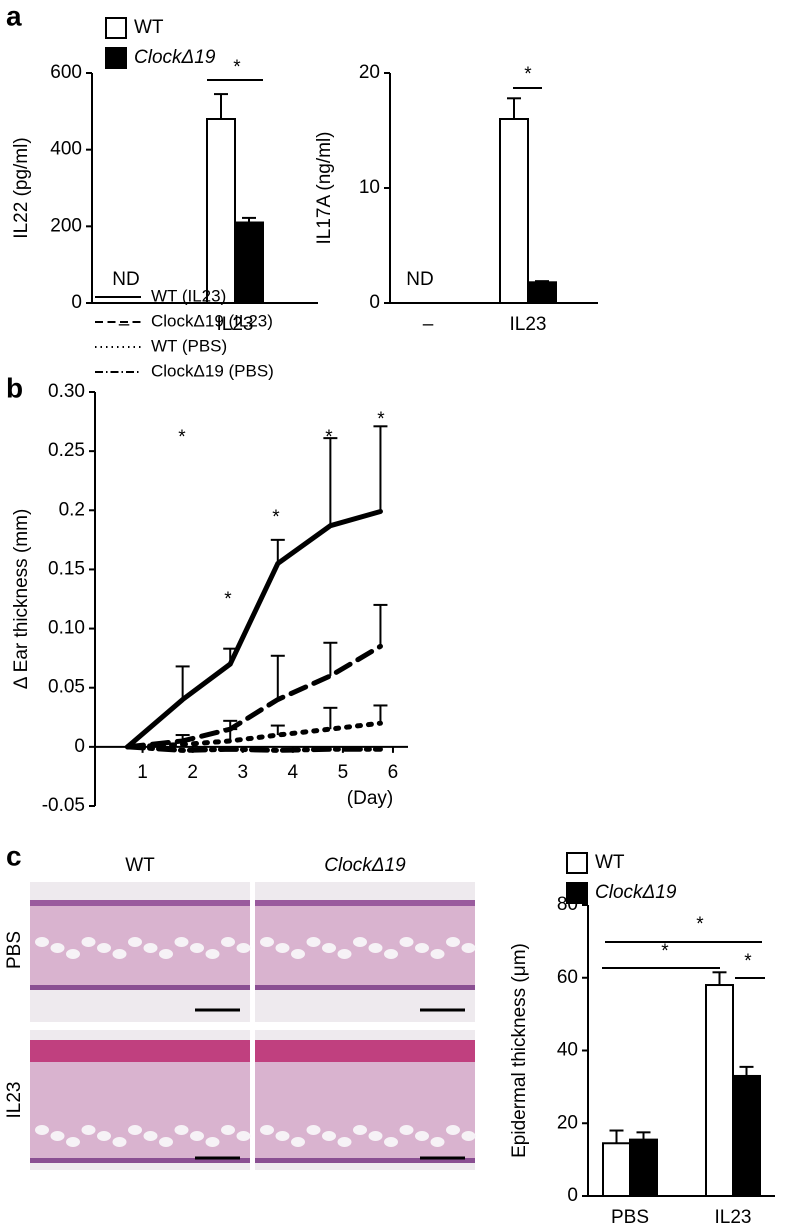  Describe the element at coordinates (567, 1122) in the screenshot. I see `y-tick-label: 20` at that location.